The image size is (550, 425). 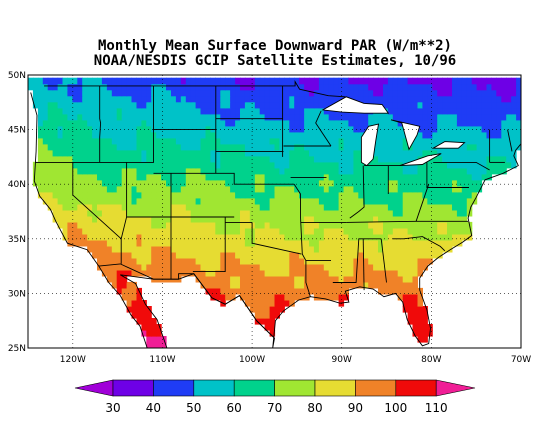 I want to click on latitude-label: 35N, so click(x=17, y=240).